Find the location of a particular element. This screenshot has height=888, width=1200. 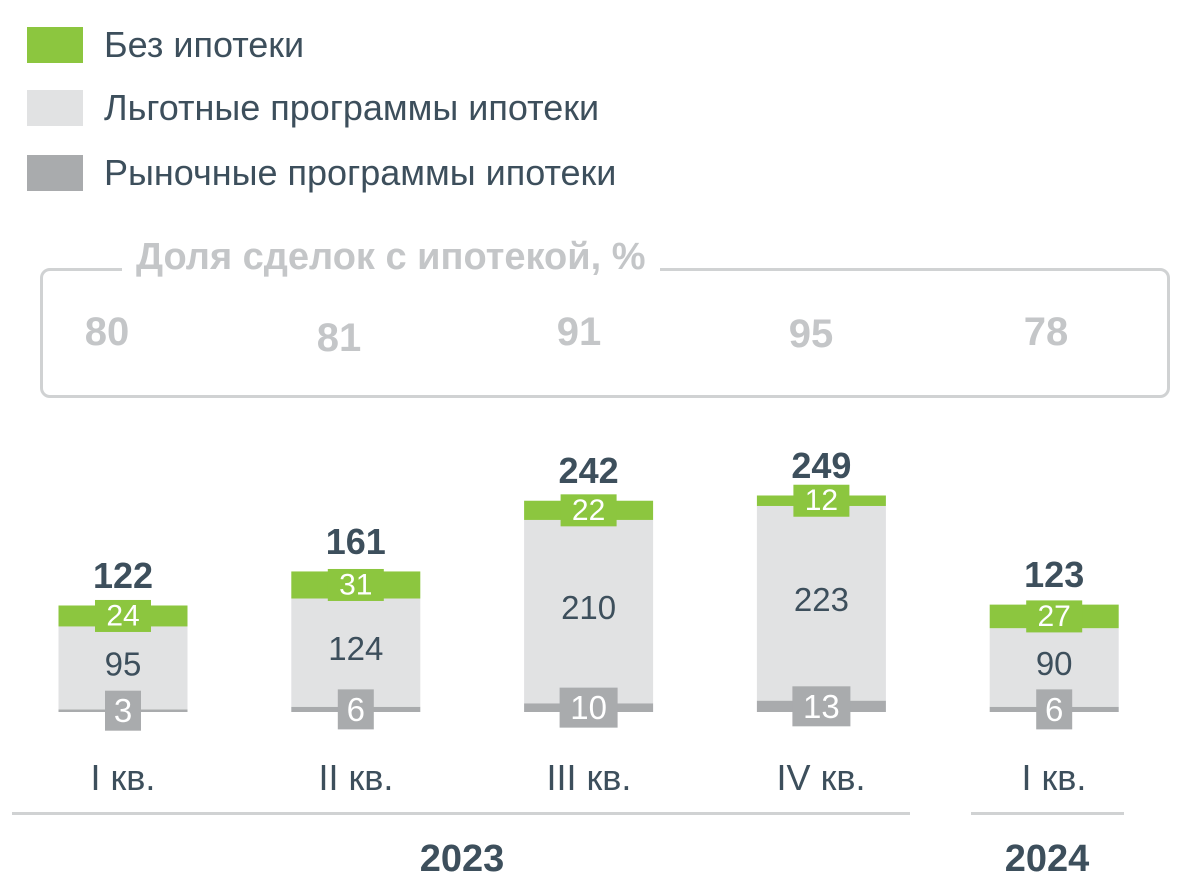

no-mortgage-value-label: 22 is located at coordinates (588, 510).